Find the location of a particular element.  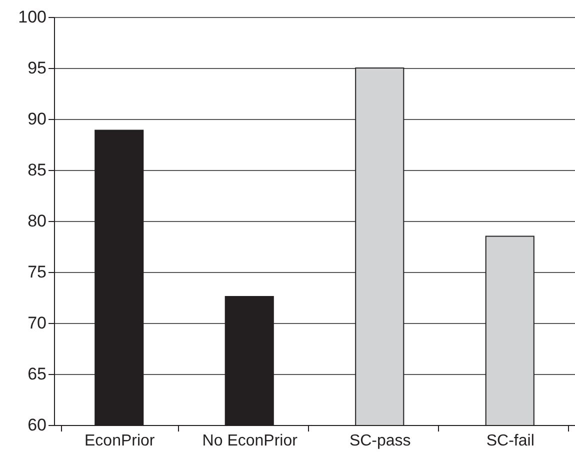

x-tick-label: SC-fail is located at coordinates (510, 441).